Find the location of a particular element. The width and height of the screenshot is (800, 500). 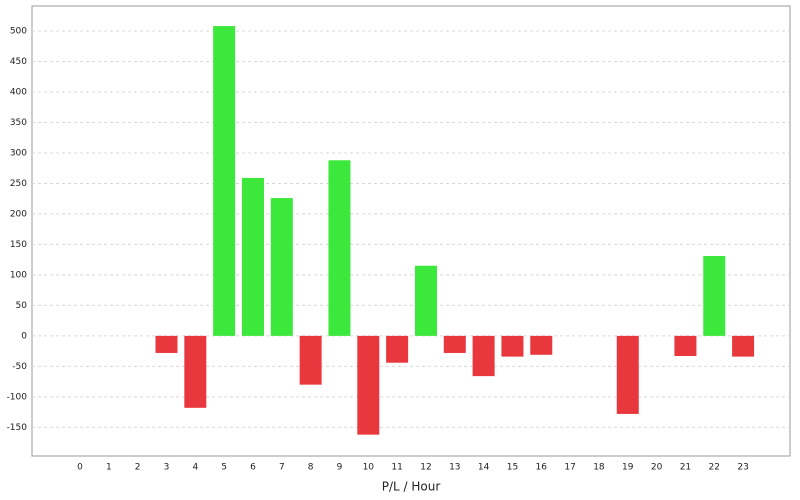

x-tick-label: 20 is located at coordinates (657, 468).